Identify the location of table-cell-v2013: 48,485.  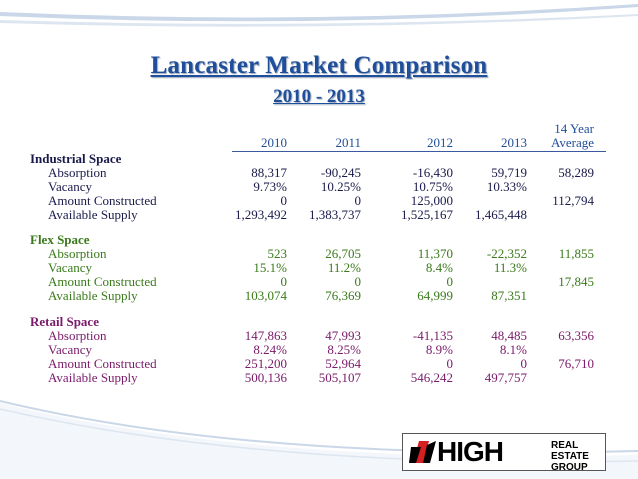
(509, 335).